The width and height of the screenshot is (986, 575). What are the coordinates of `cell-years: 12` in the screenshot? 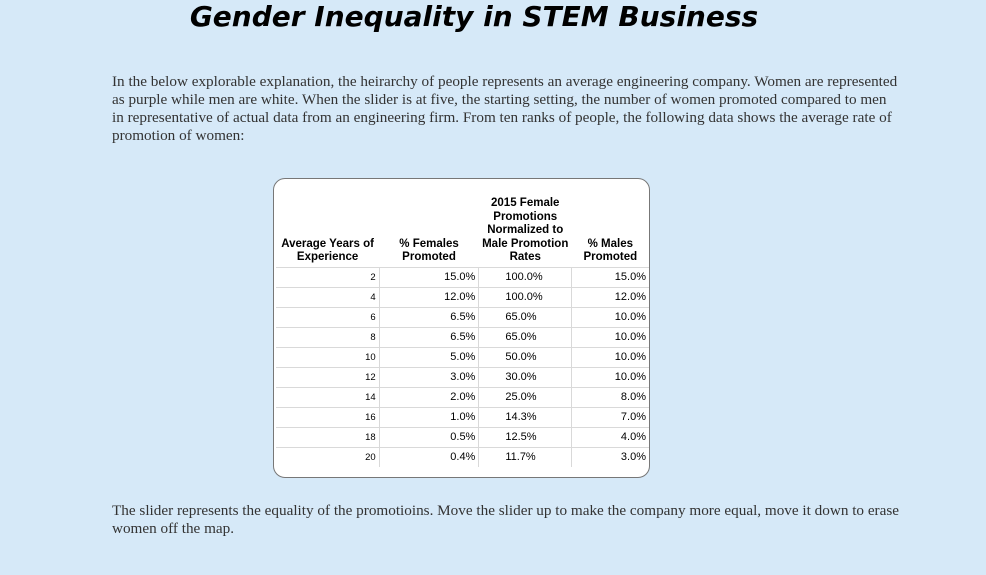 It's located at (328, 376).